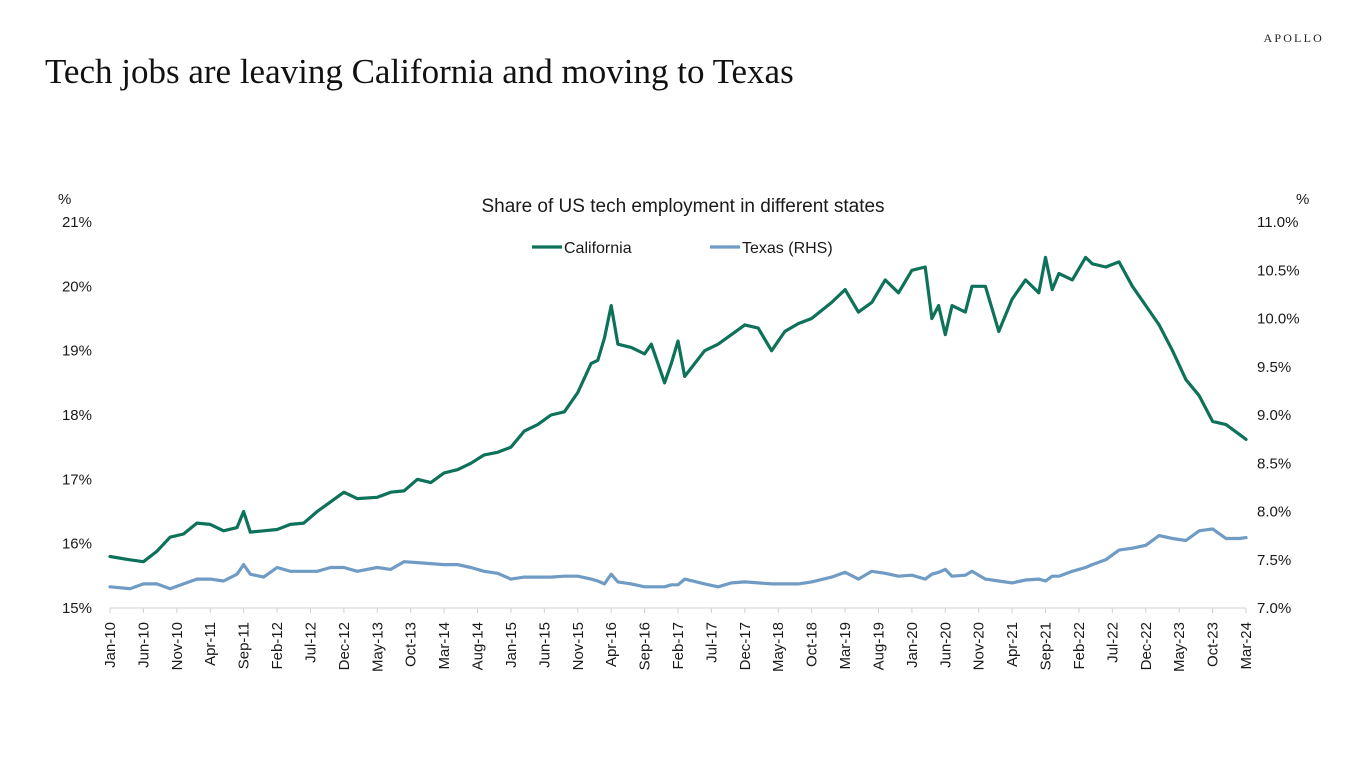 Image resolution: width=1366 pixels, height=768 pixels. What do you see at coordinates (678, 646) in the screenshot?
I see `x-tick-label: Feb-17` at bounding box center [678, 646].